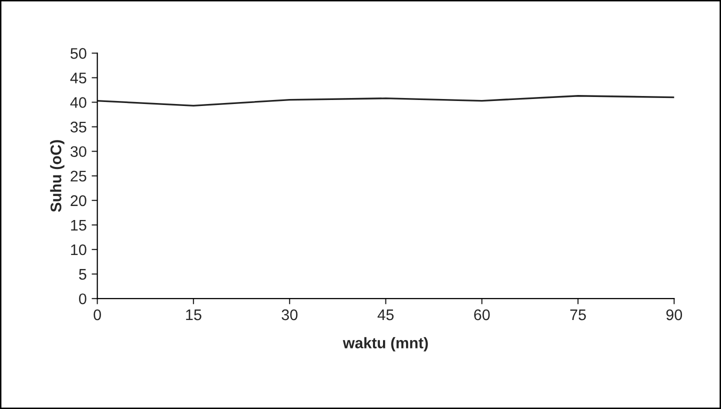 The width and height of the screenshot is (721, 409). What do you see at coordinates (78, 127) in the screenshot?
I see `y-tick-label: 35` at bounding box center [78, 127].